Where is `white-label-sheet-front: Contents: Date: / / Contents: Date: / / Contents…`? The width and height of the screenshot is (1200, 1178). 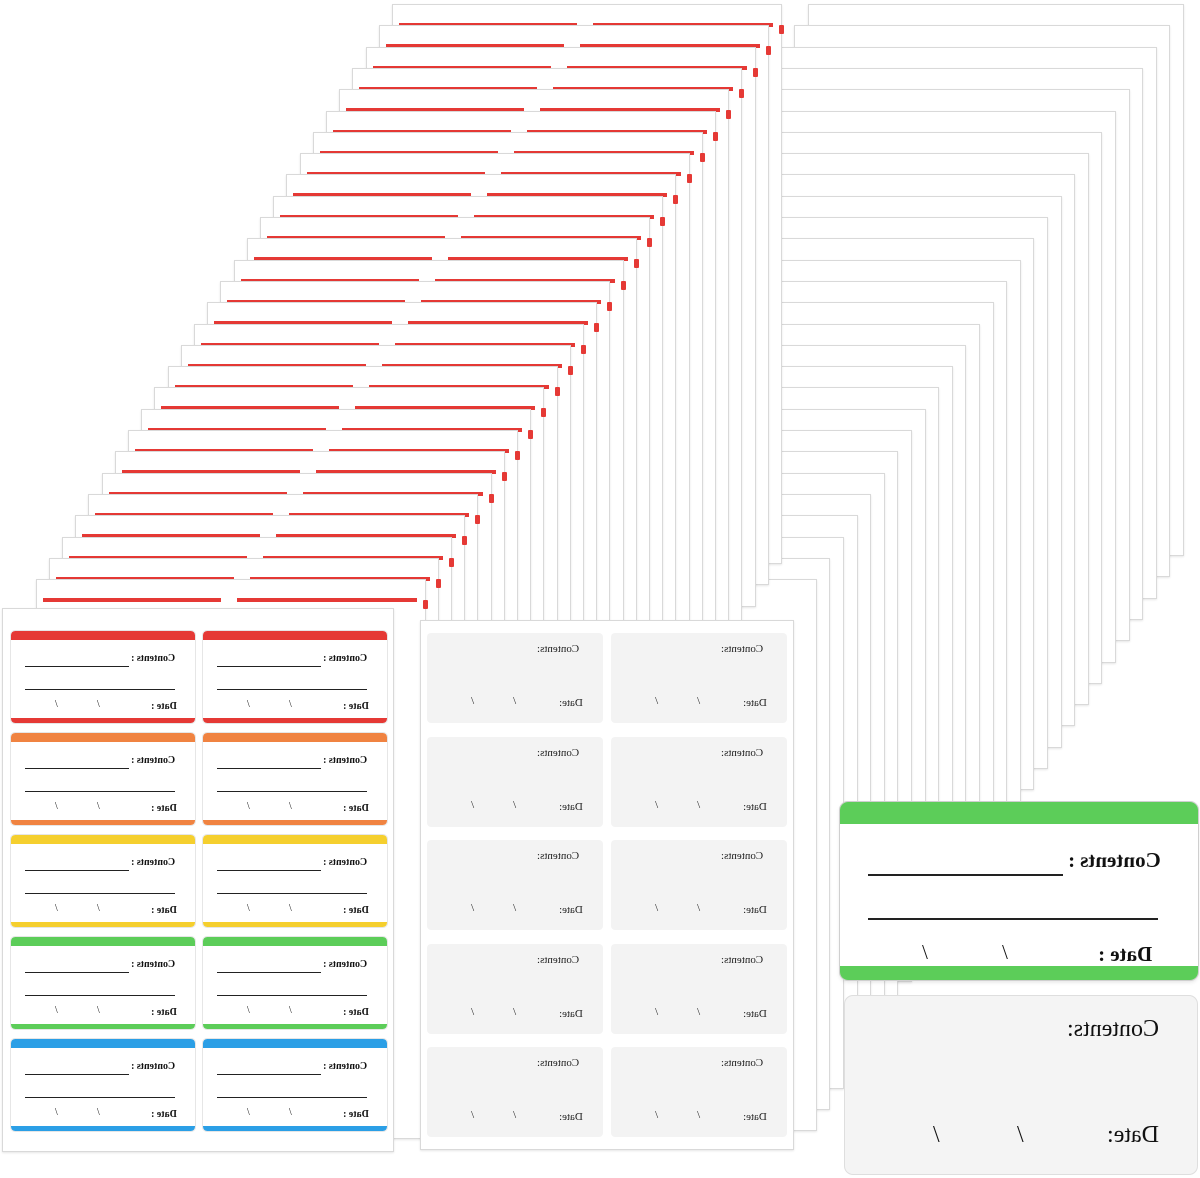
white-label-sheet-front: Contents: Date: / / Contents: Date: / / Contents… is located at coordinates (607, 885).